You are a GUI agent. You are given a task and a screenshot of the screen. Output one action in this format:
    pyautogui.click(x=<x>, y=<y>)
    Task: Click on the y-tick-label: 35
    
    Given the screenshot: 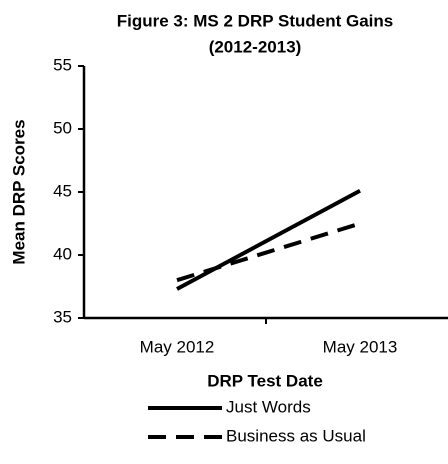 What is the action you would take?
    pyautogui.click(x=62, y=316)
    